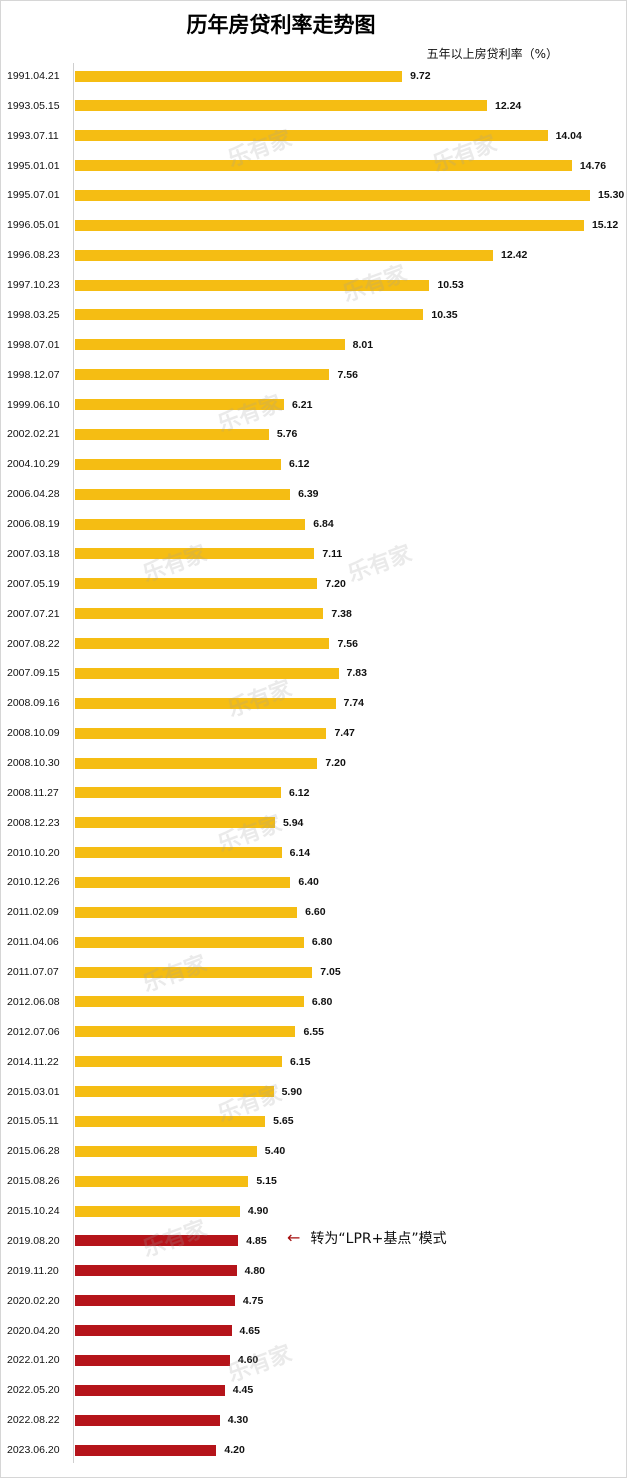 The image size is (627, 1478). I want to click on tick-label: 2008.11.27, so click(33, 792).